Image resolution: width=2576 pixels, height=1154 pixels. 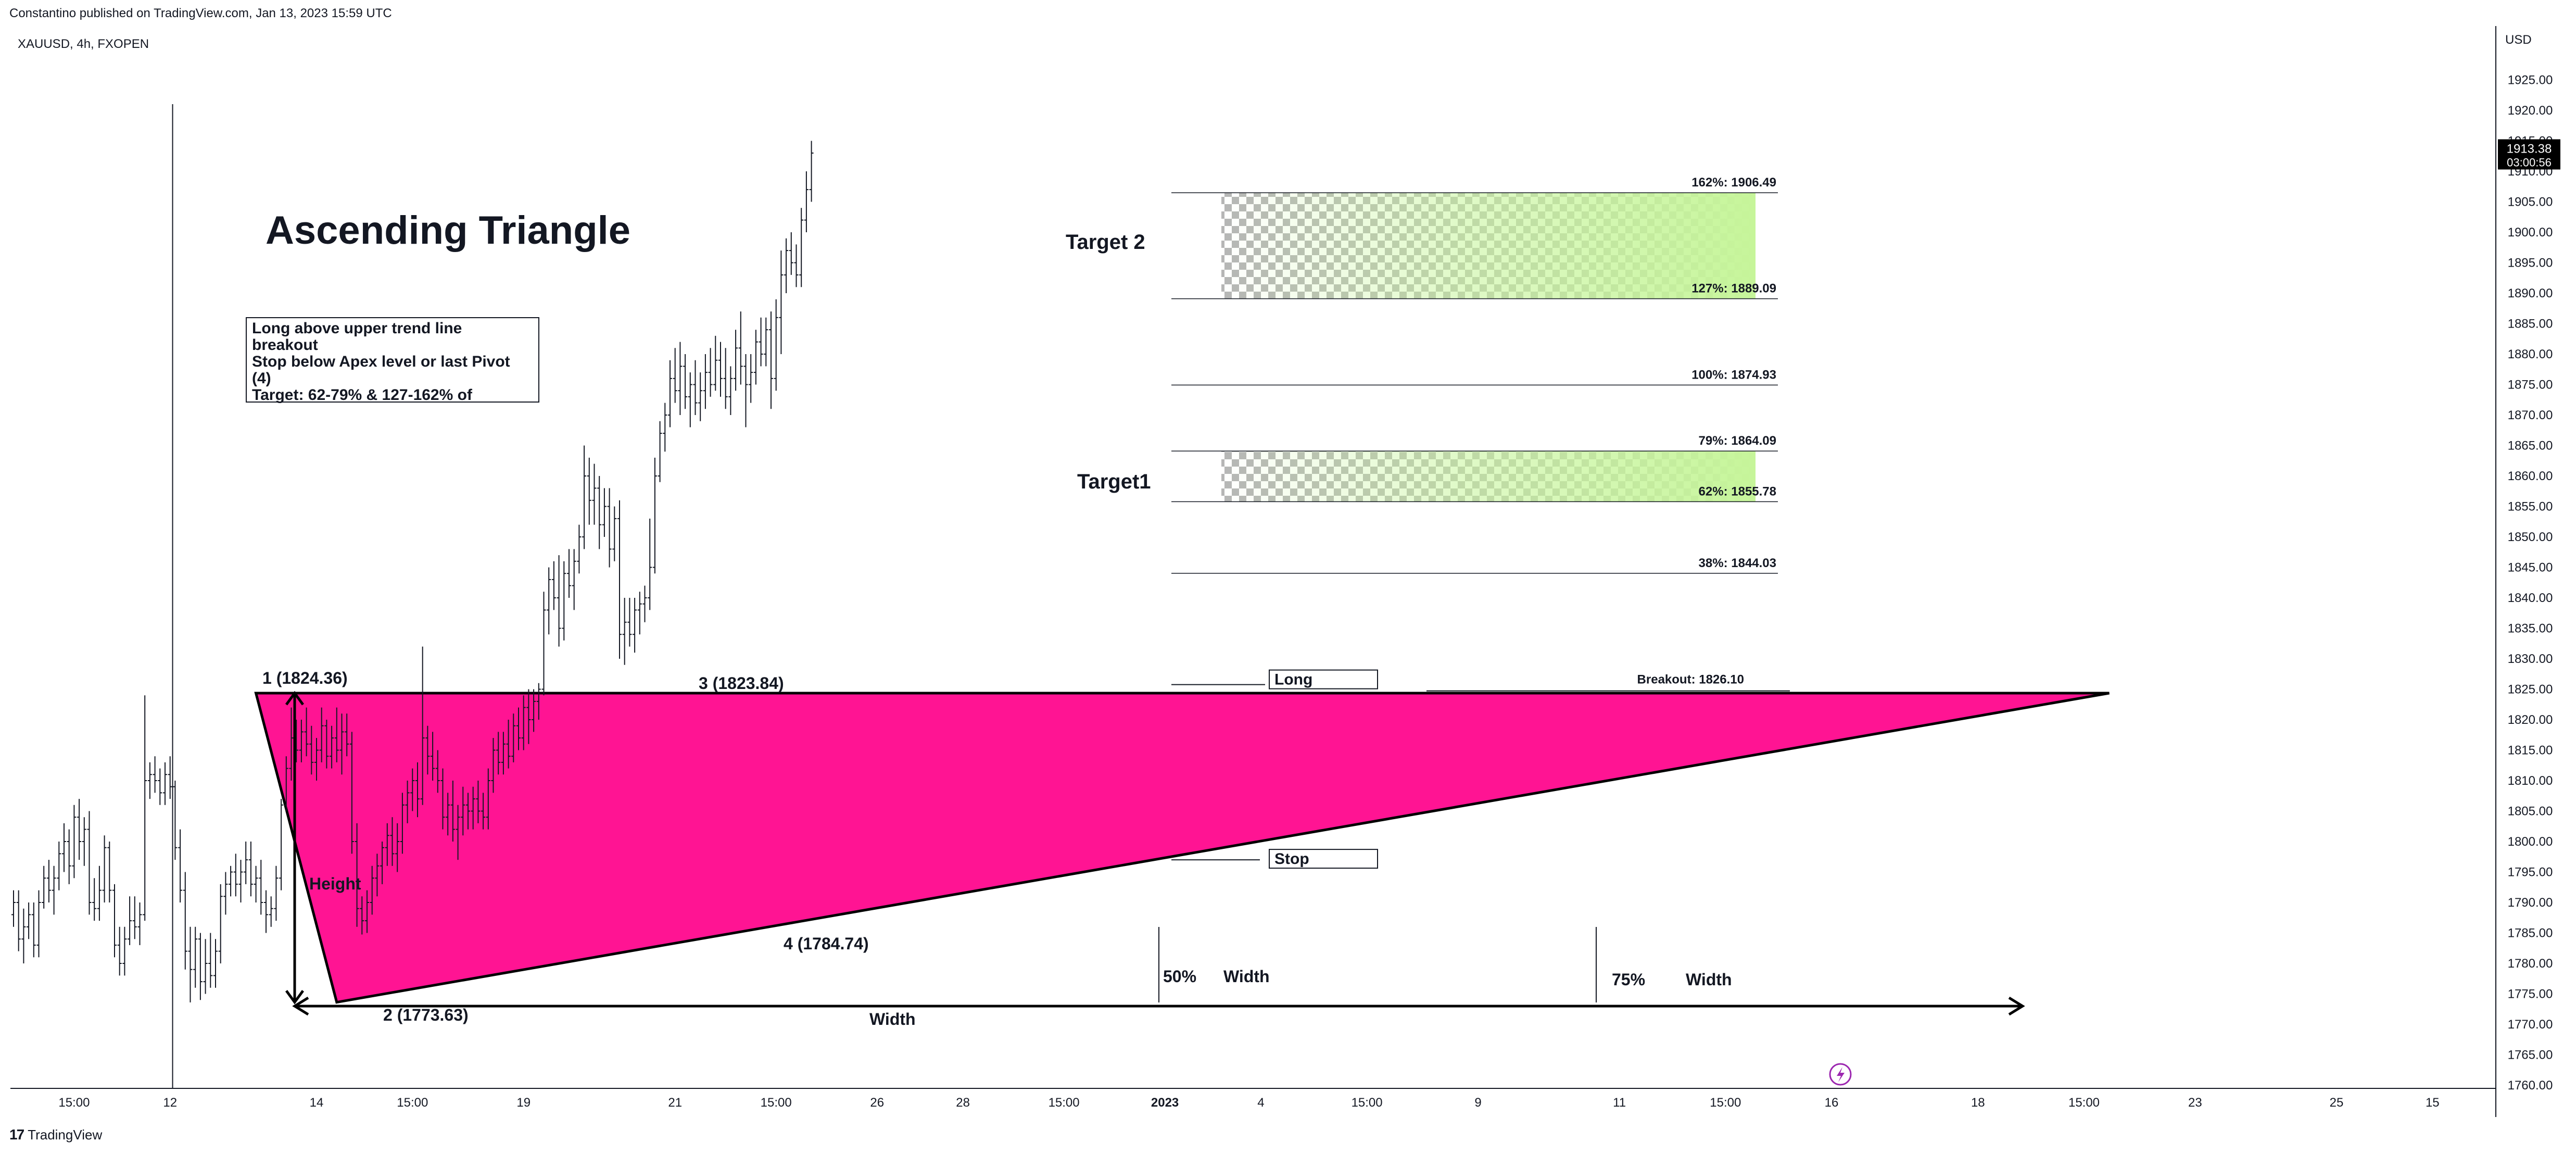 What do you see at coordinates (55, 1134) in the screenshot?
I see `tradingview-logo: 17 TradingView` at bounding box center [55, 1134].